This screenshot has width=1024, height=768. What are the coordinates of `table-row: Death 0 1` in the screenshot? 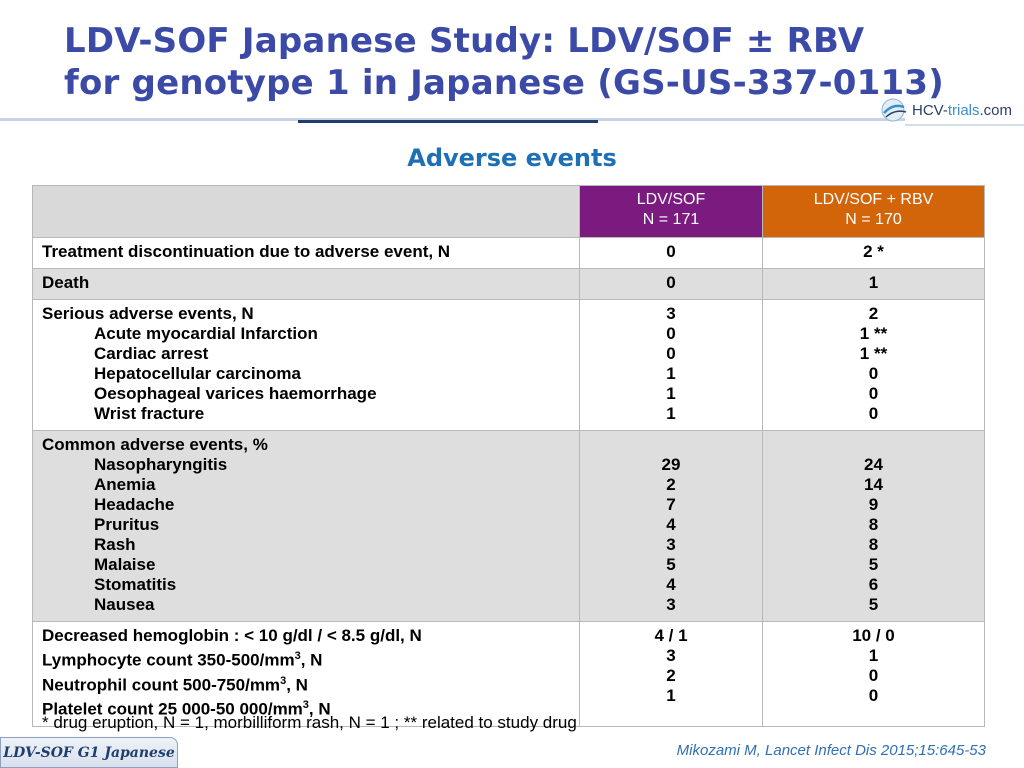 It's located at (508, 284).